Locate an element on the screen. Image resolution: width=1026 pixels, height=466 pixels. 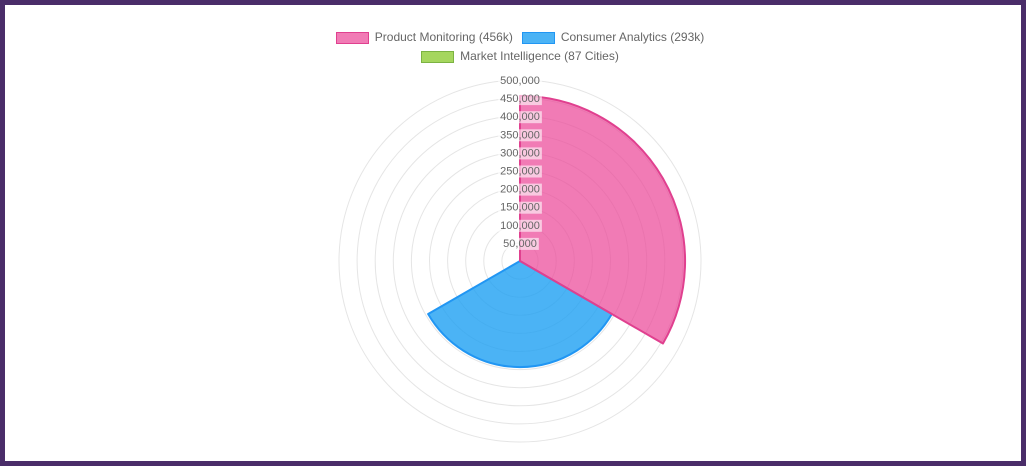
legend-item-label: Product Monitoring (456k) is located at coordinates (443, 37).